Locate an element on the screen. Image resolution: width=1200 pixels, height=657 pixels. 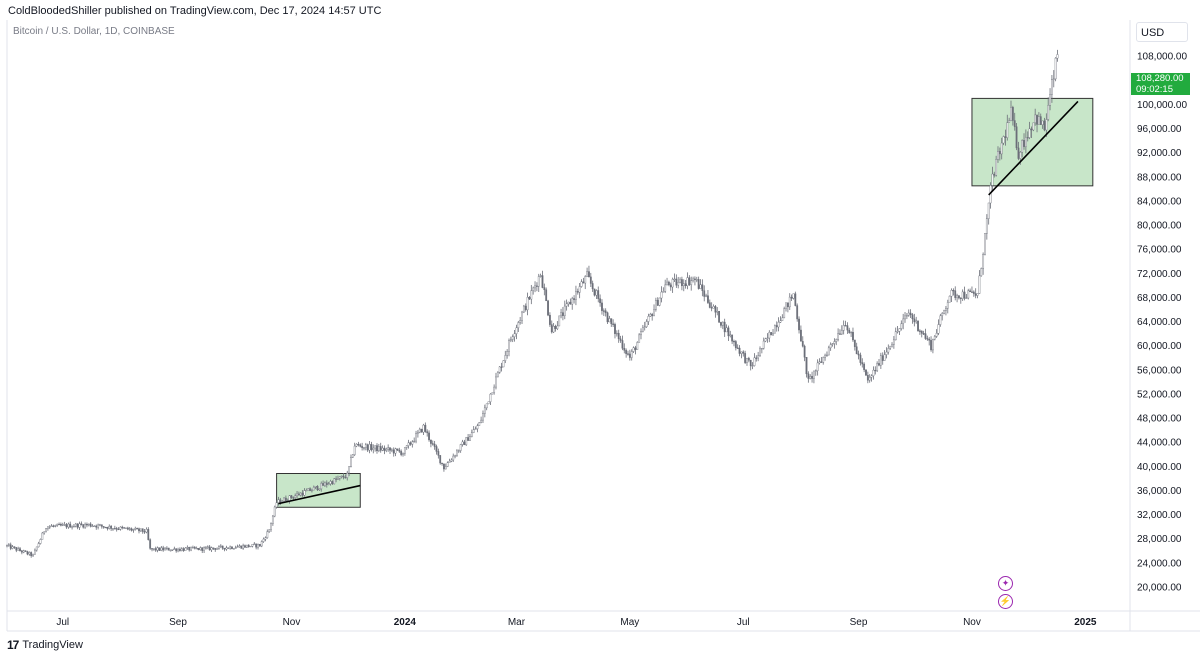
spark-icon: ✦ is located at coordinates (1005, 583).